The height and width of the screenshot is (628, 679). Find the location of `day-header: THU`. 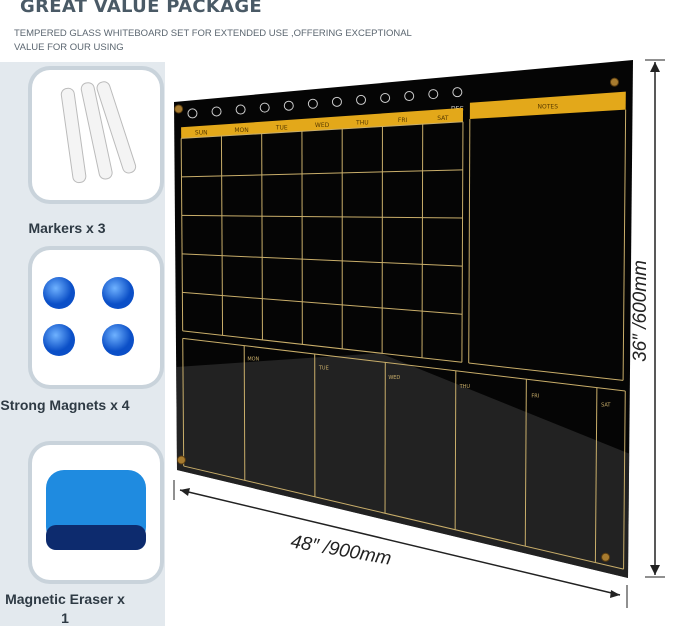

day-header: THU is located at coordinates (362, 123).